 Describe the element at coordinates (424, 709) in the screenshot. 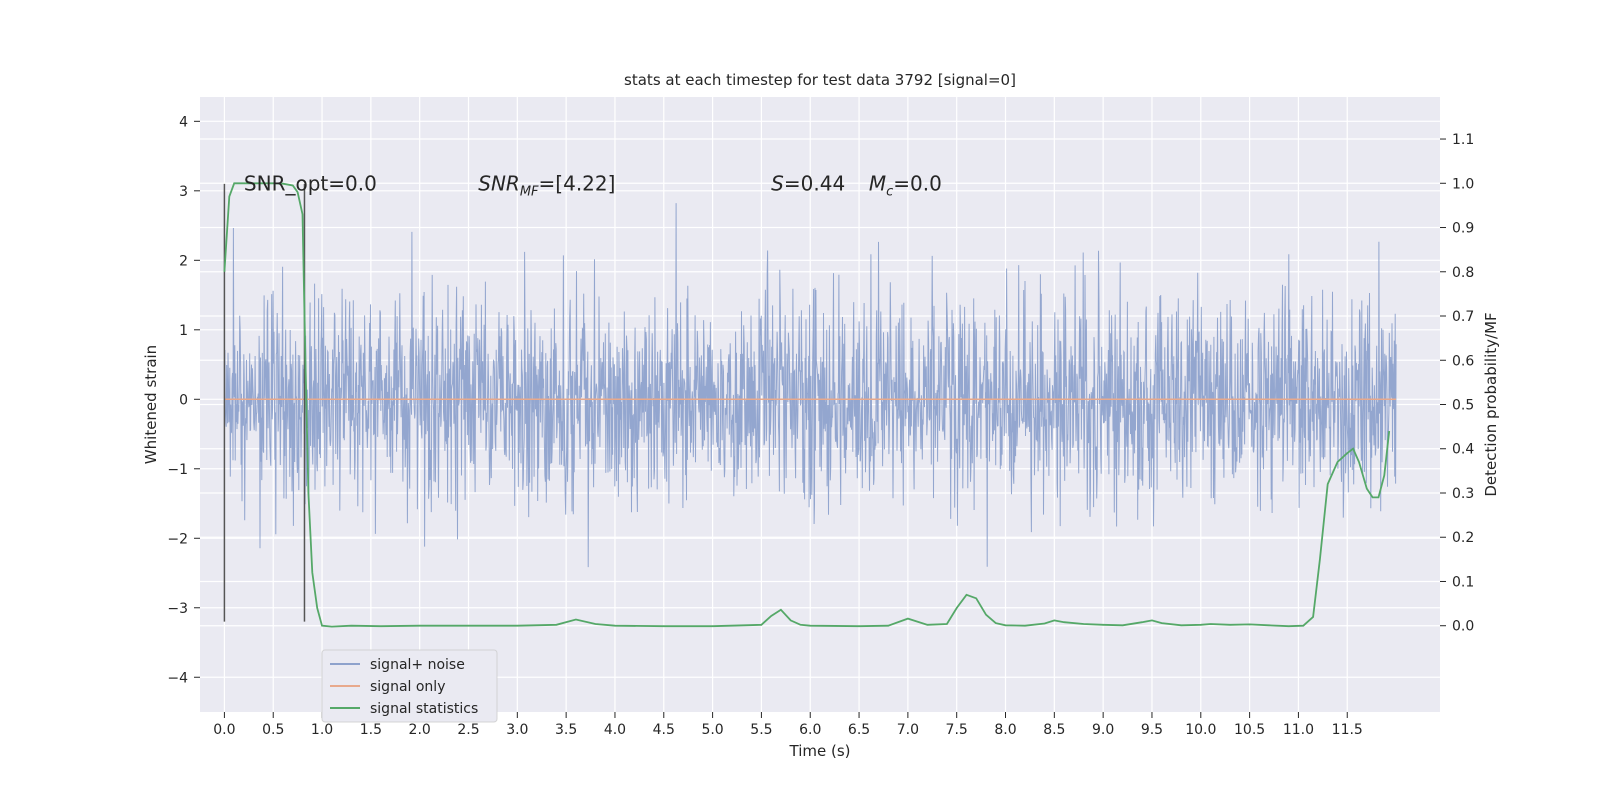

I see `legend-label: signal statistics` at that location.